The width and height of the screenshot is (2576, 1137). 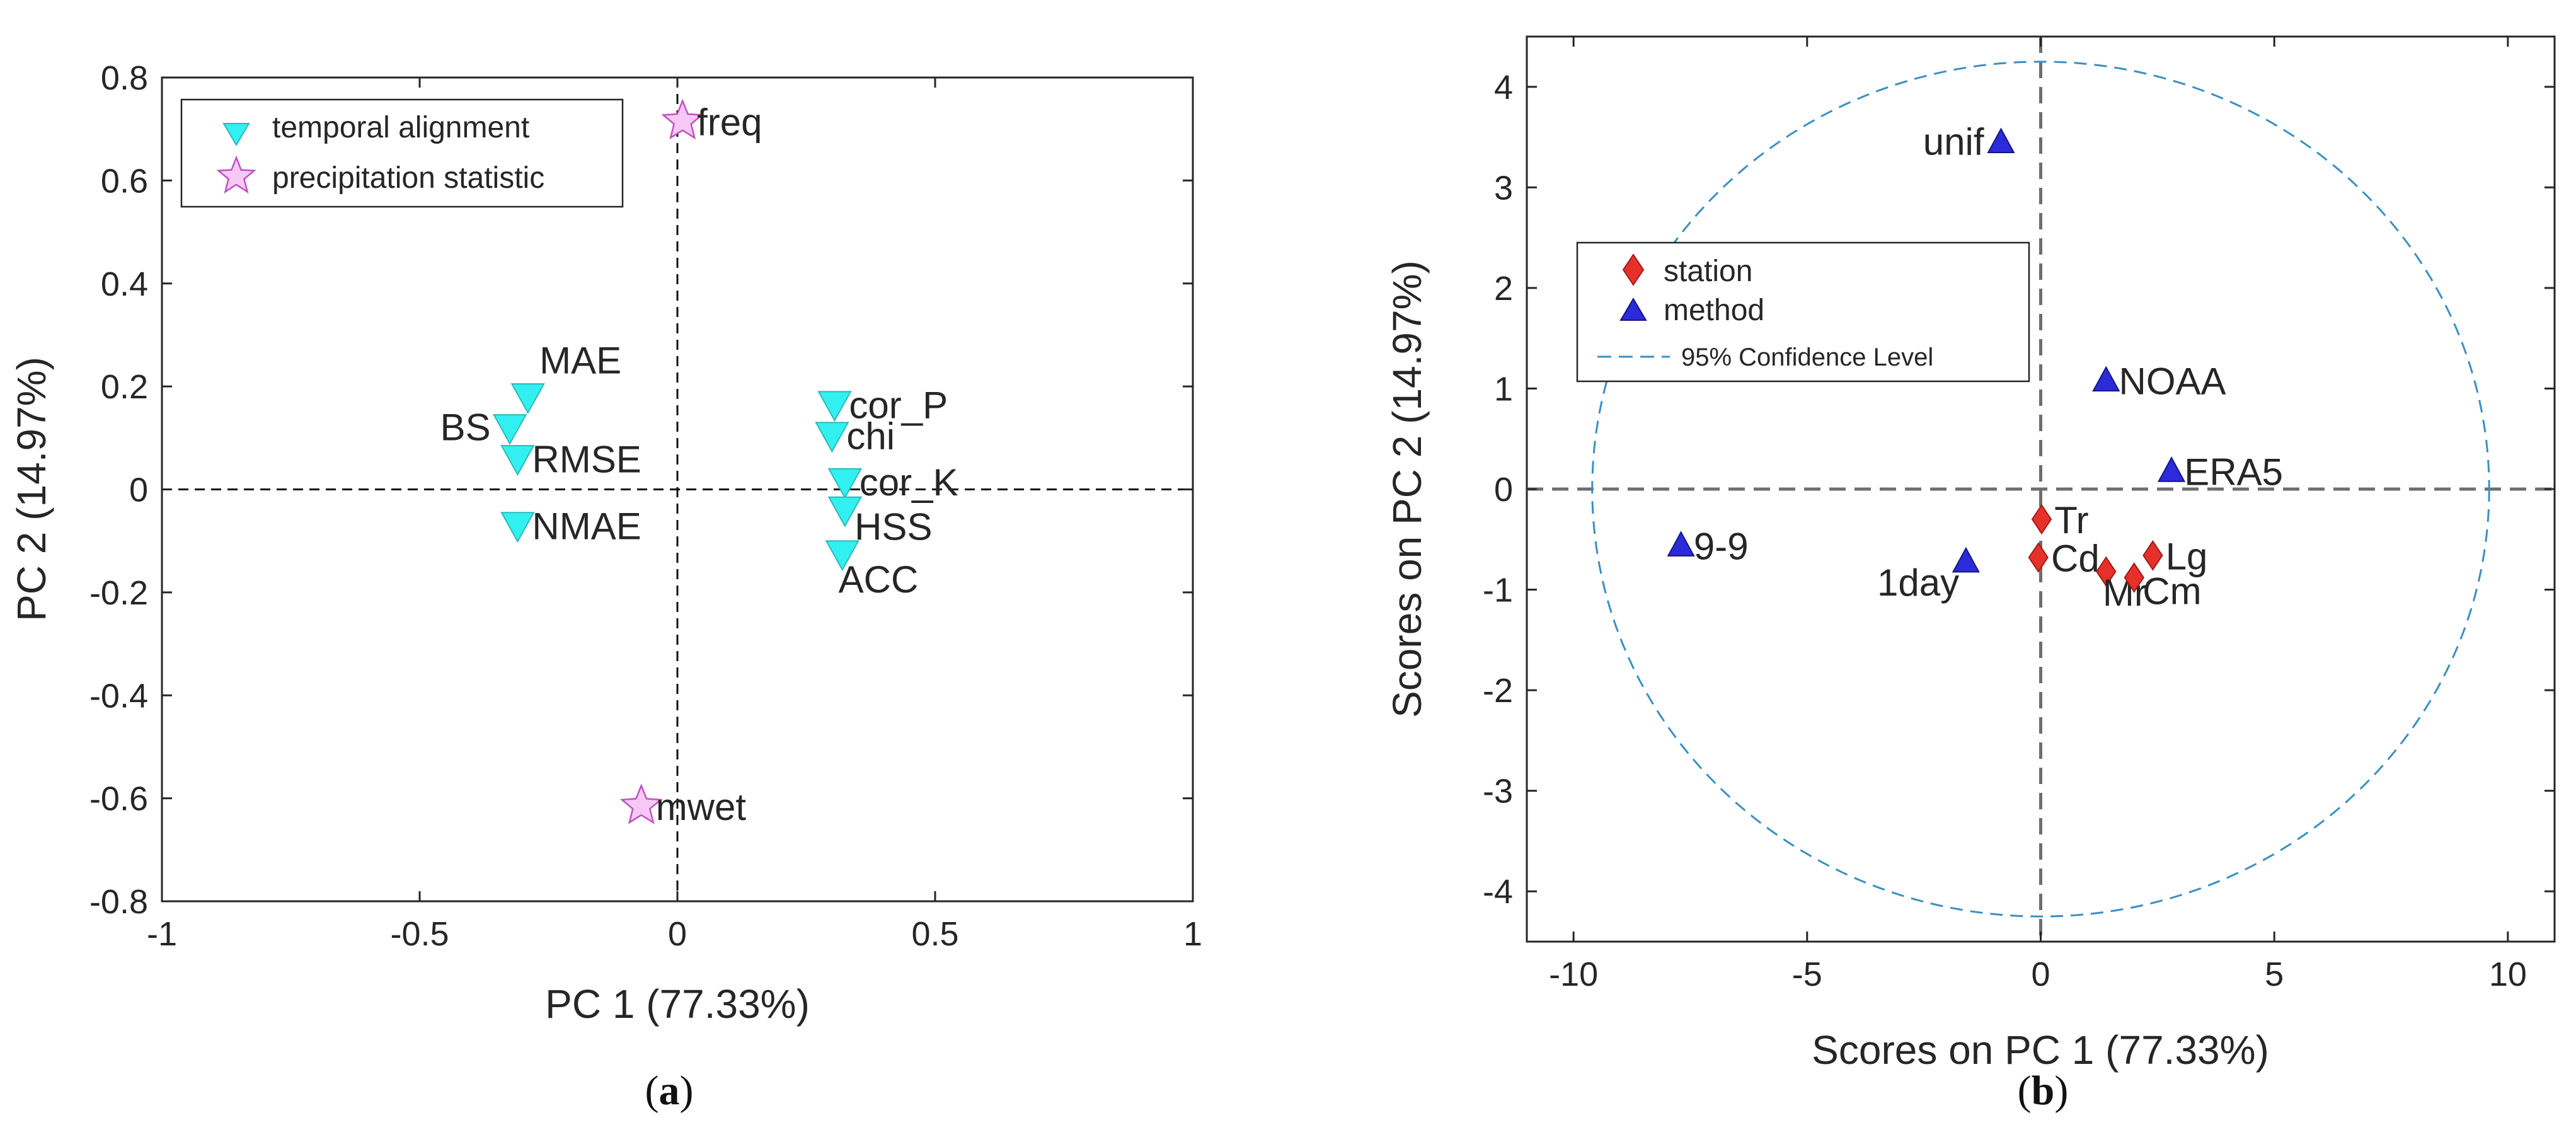 I want to click on data-point-mae, so click(x=527, y=399).